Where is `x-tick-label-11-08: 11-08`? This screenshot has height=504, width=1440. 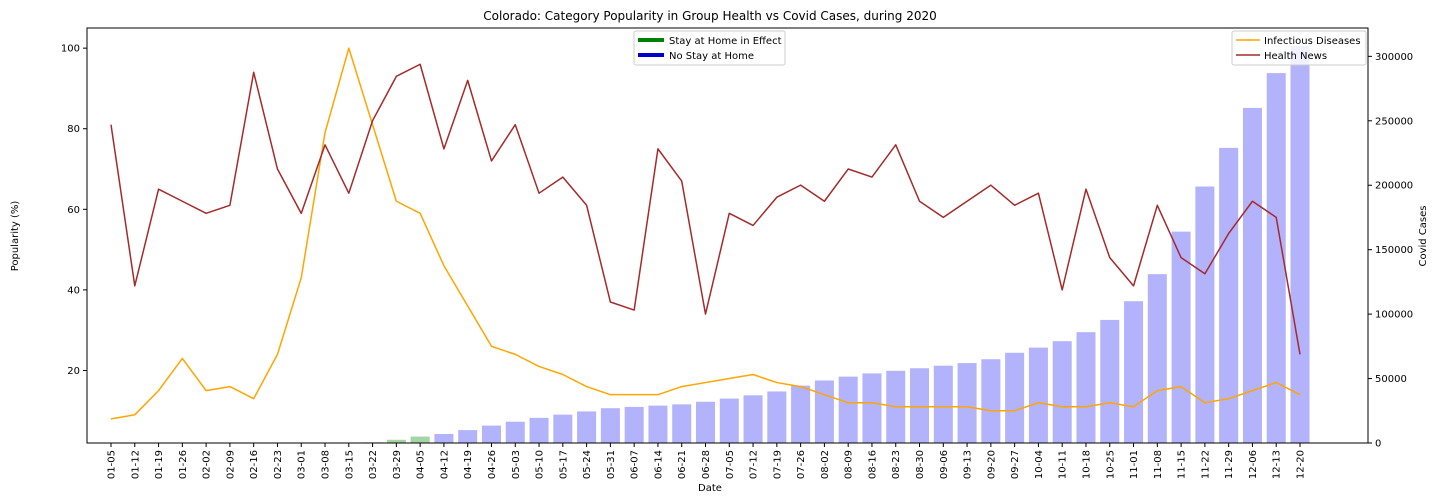 x-tick-label-11-08: 11-08 is located at coordinates (1158, 464).